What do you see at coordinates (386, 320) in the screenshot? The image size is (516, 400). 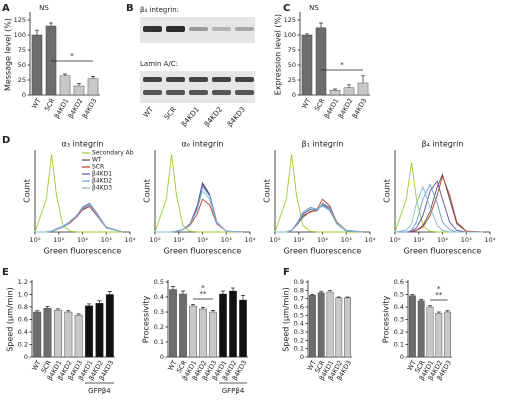 I see `y-axis-label: Processivity` at bounding box center [386, 320].